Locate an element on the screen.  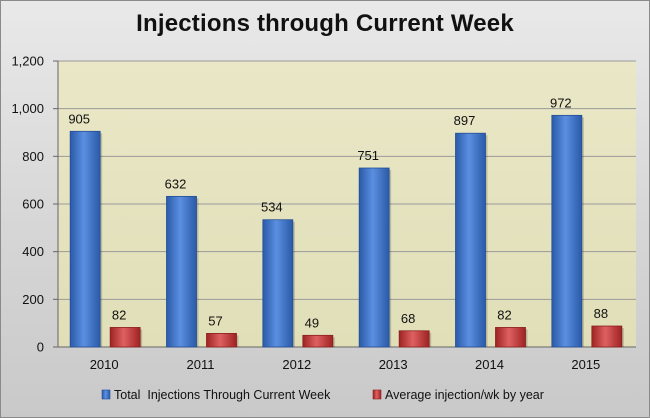
data-label: 632 is located at coordinates (176, 183).